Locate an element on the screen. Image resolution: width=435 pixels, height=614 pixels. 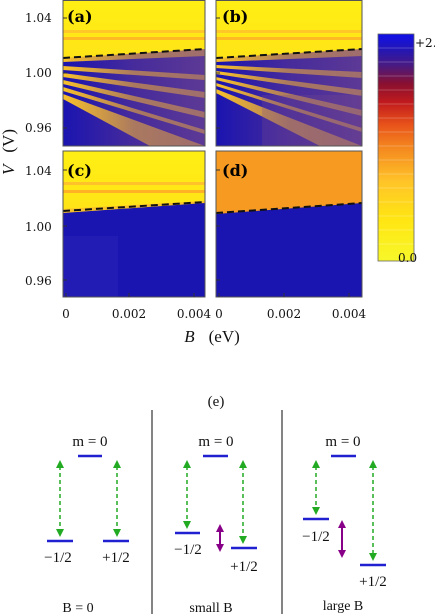
x-axis-title: B (eV) is located at coordinates (212, 336).